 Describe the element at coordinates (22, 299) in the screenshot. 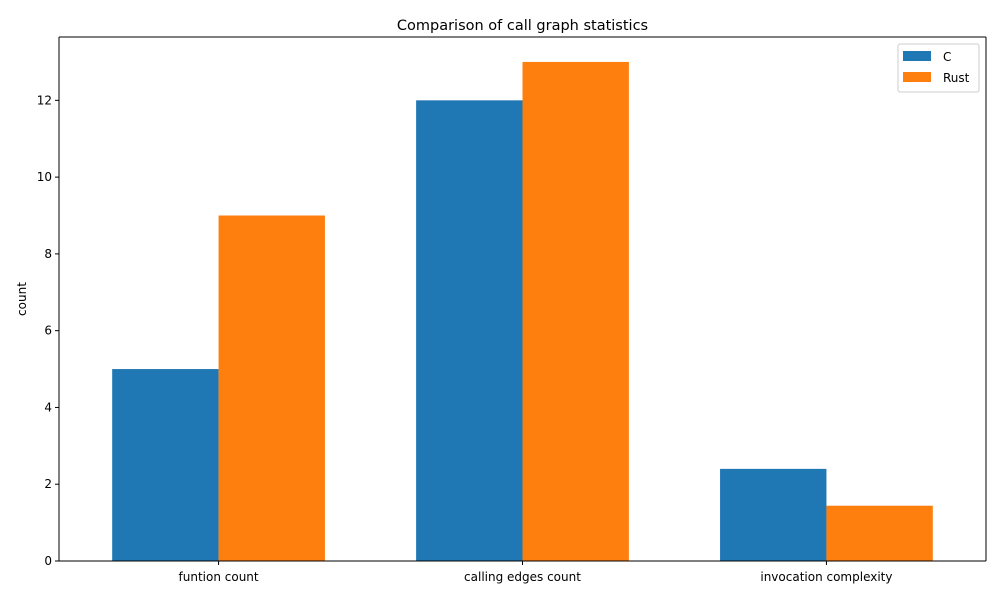

I see `y-axis-label: count` at that location.